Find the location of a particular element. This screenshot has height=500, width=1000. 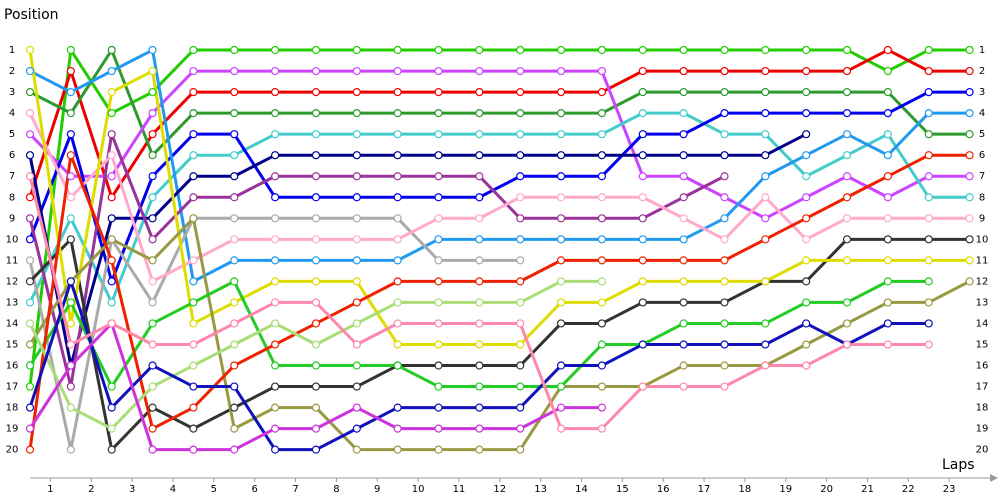

x-tick-label: 1 is located at coordinates (50, 489).